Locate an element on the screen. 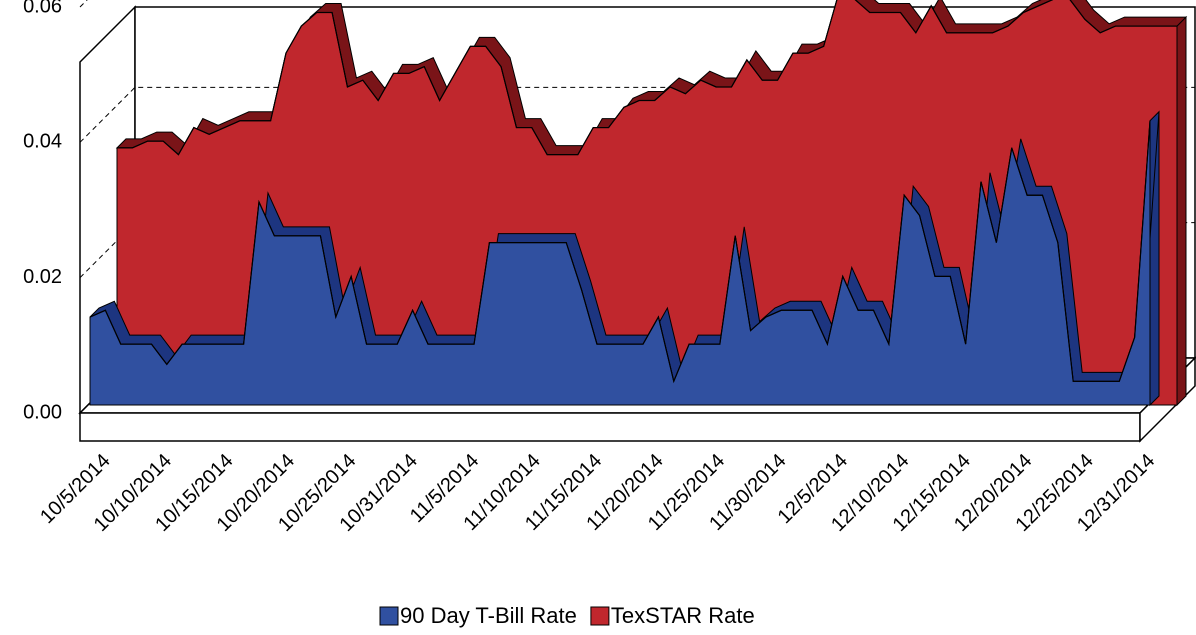 This screenshot has width=1196, height=635. y-tick-label: 0.06 is located at coordinates (42, 8).